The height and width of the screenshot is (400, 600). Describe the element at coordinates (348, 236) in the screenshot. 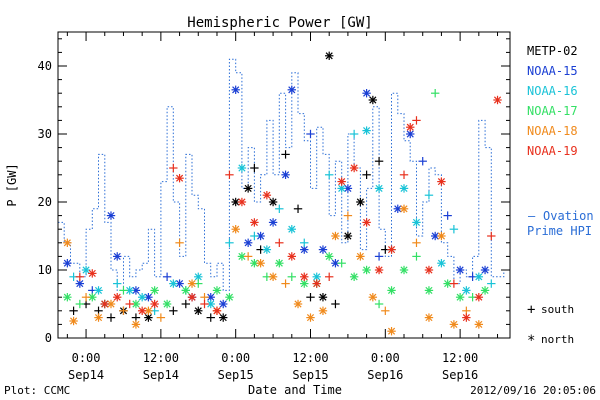

I see `point-metp-02-23-star` at that location.